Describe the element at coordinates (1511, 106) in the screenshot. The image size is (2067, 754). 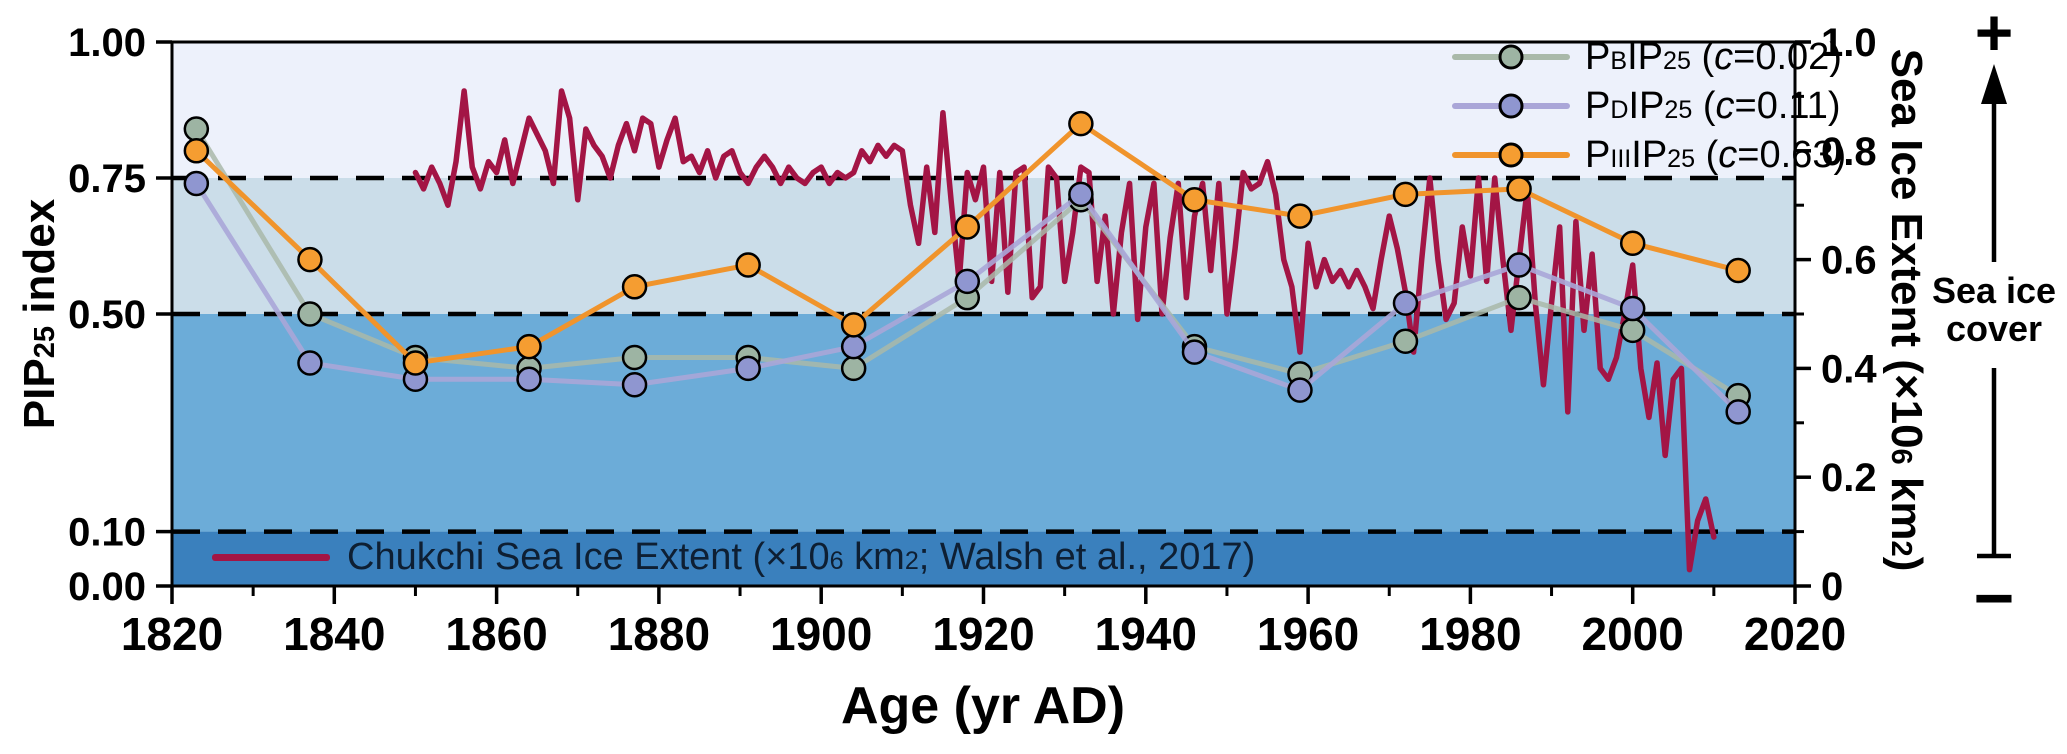
I see `pdip25-marker-icon` at that location.